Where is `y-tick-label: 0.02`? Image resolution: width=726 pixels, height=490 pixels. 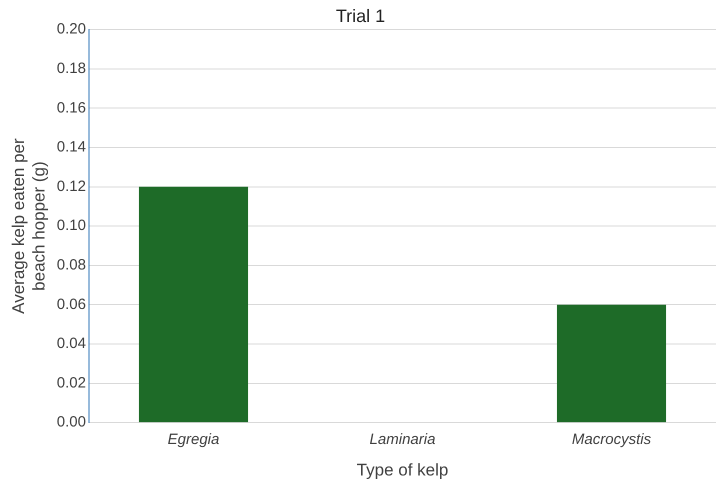
y-tick-label: 0.02 is located at coordinates (71, 383).